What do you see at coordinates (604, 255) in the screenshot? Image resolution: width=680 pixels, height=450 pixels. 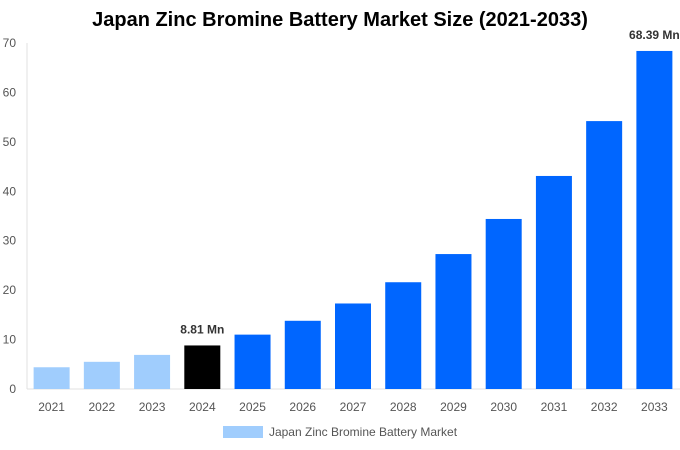 I see `bar-2032` at bounding box center [604, 255].